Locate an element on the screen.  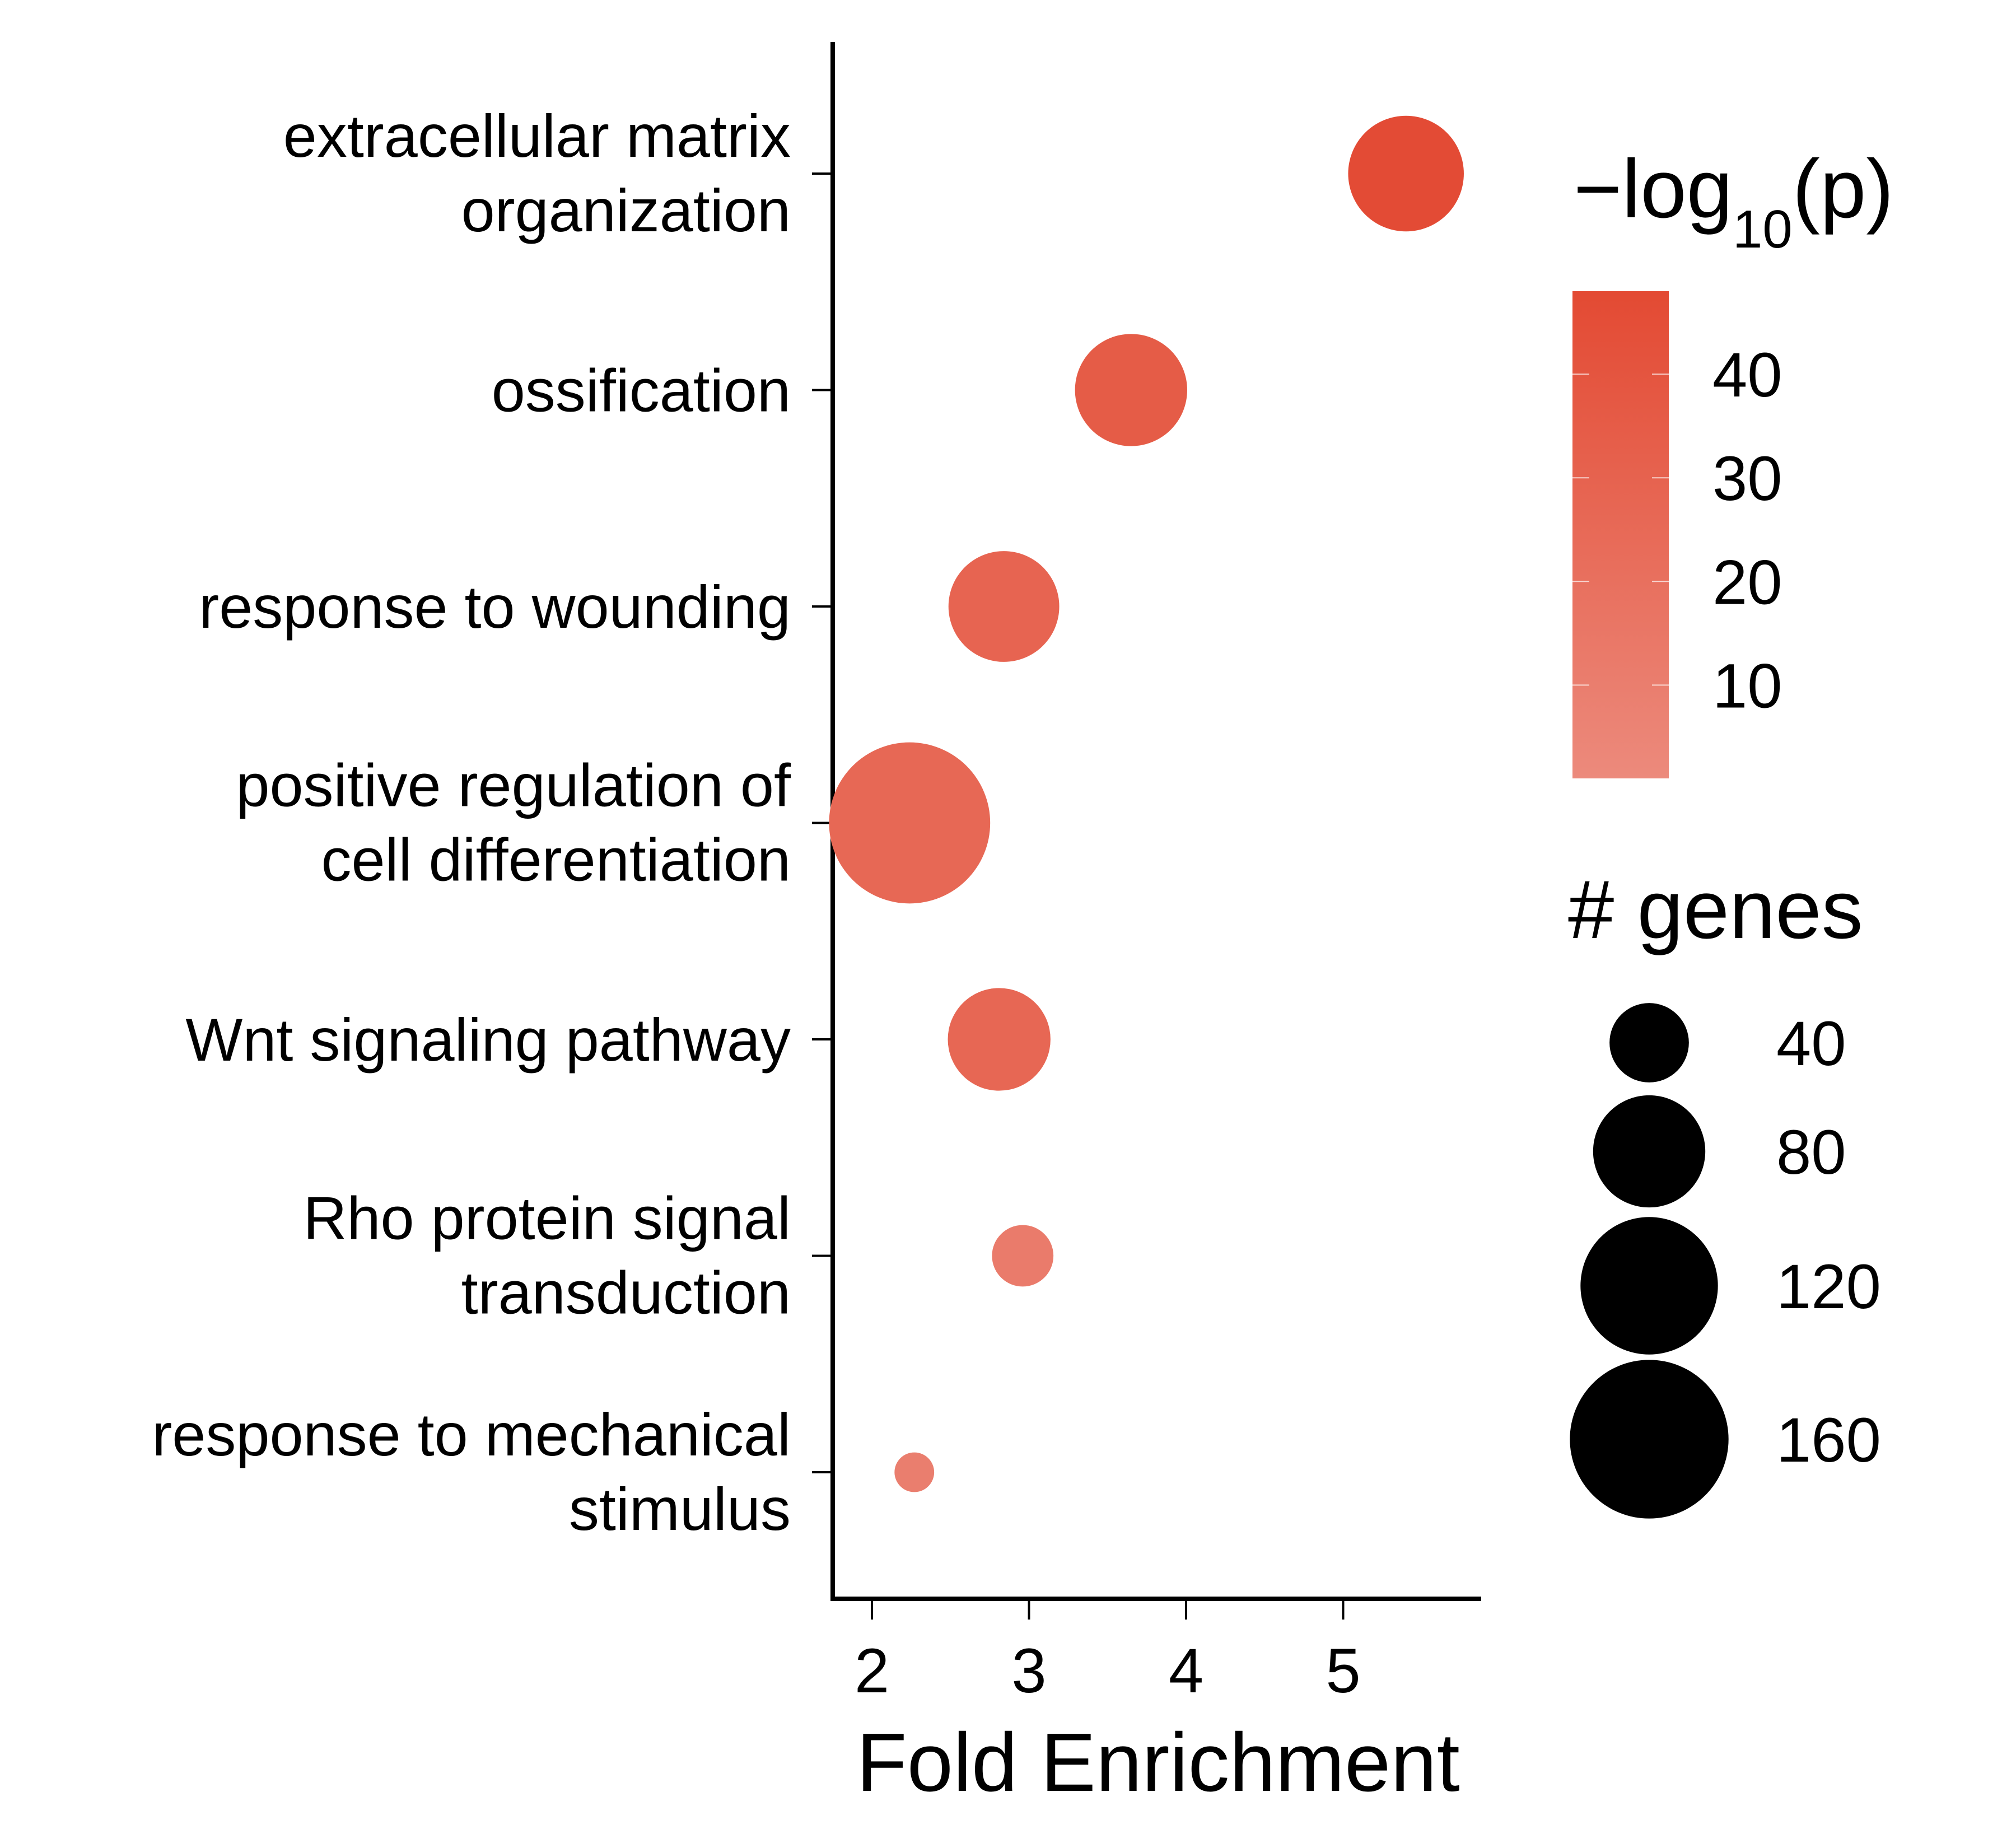
color-bar-tick-label: 40 is located at coordinates (1747, 375).